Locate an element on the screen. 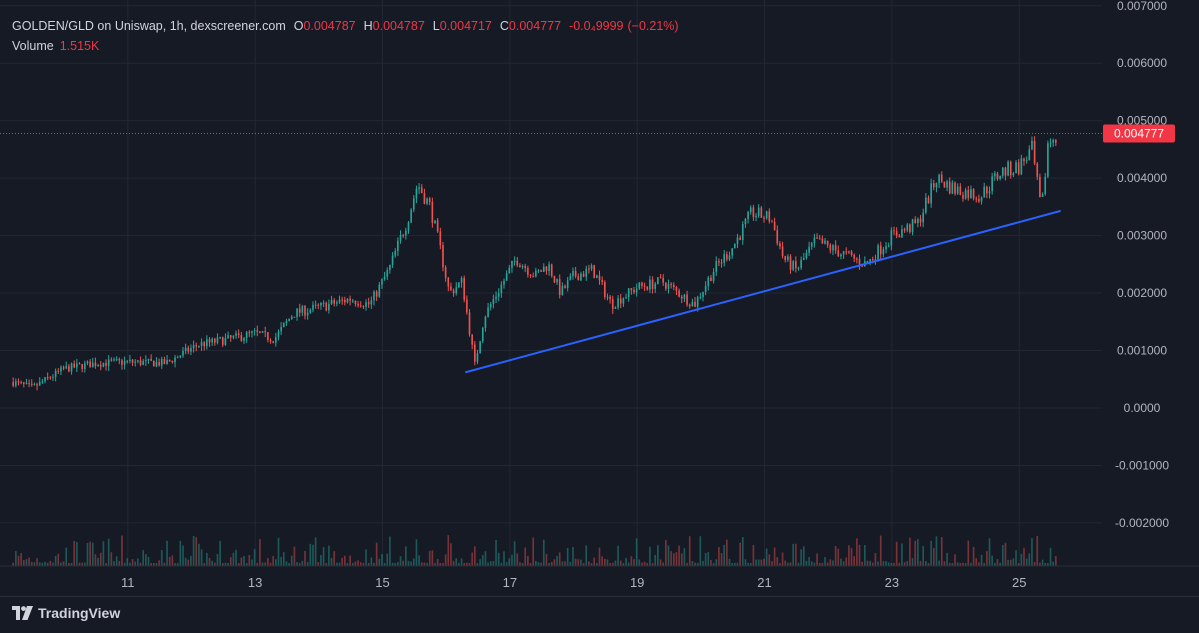 Image resolution: width=1199 pixels, height=633 pixels. close-value: 0.004777 is located at coordinates (535, 26).